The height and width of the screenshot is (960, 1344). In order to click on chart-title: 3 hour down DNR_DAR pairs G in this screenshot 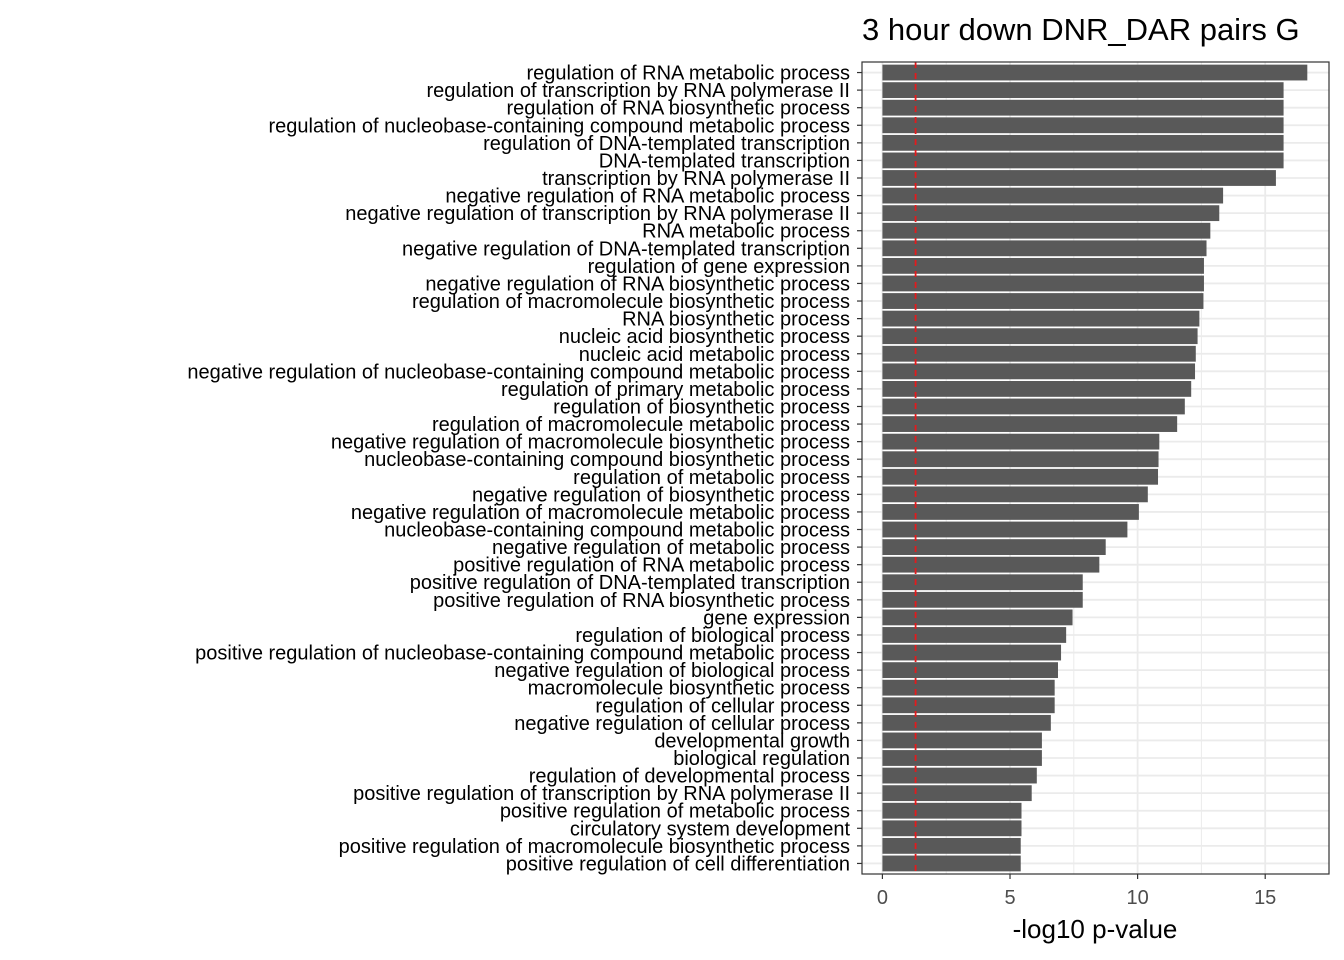, I will do `click(1081, 29)`.